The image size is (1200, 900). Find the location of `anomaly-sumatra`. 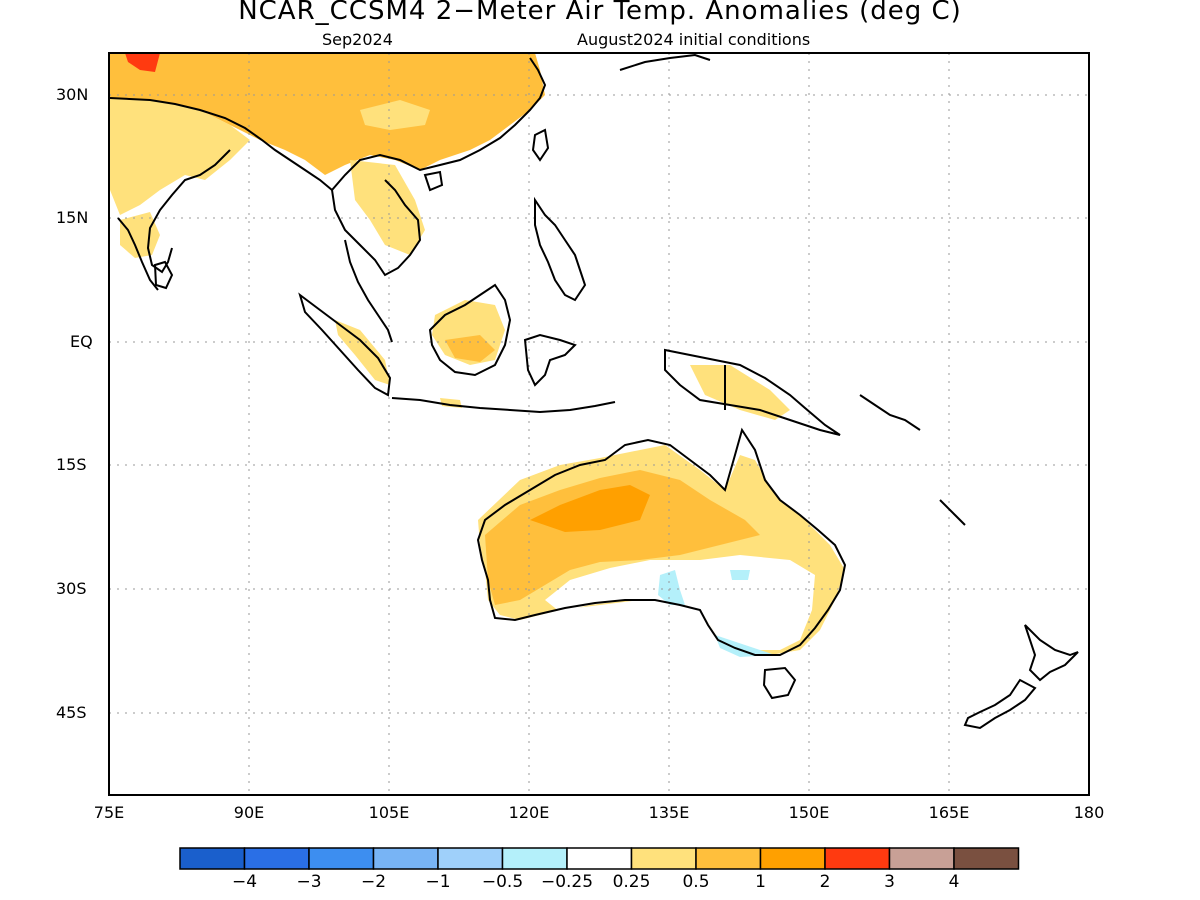

anomaly-sumatra is located at coordinates (362, 352).